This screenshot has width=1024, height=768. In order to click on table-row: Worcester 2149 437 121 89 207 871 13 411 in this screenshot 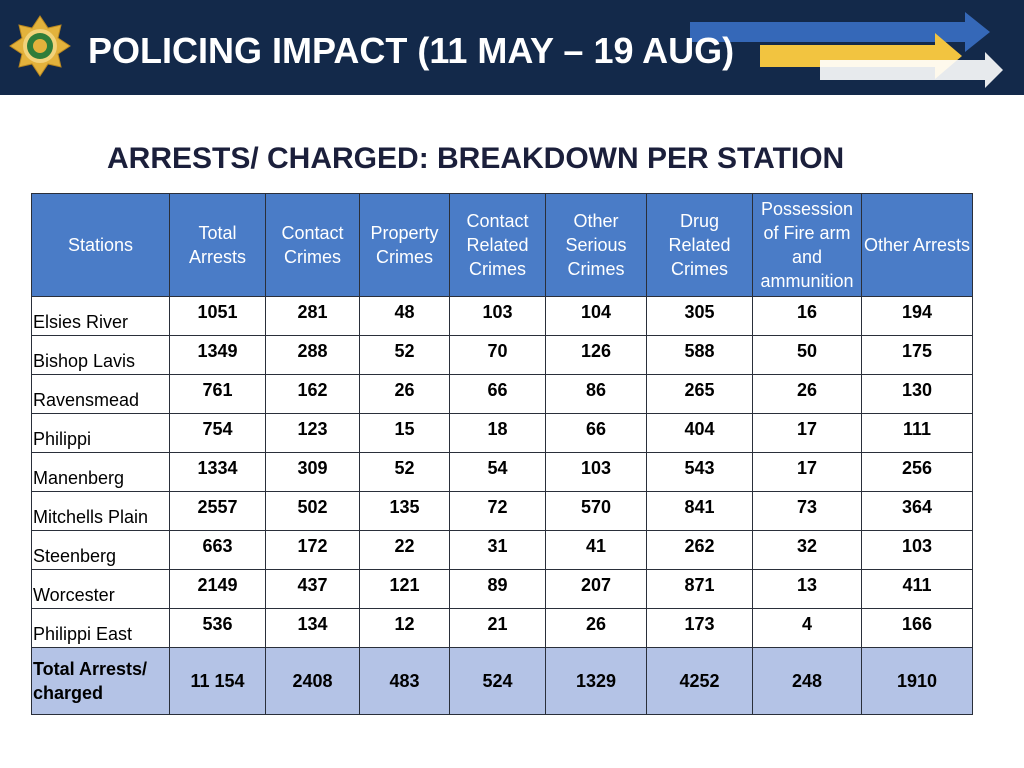, I will do `click(502, 589)`.